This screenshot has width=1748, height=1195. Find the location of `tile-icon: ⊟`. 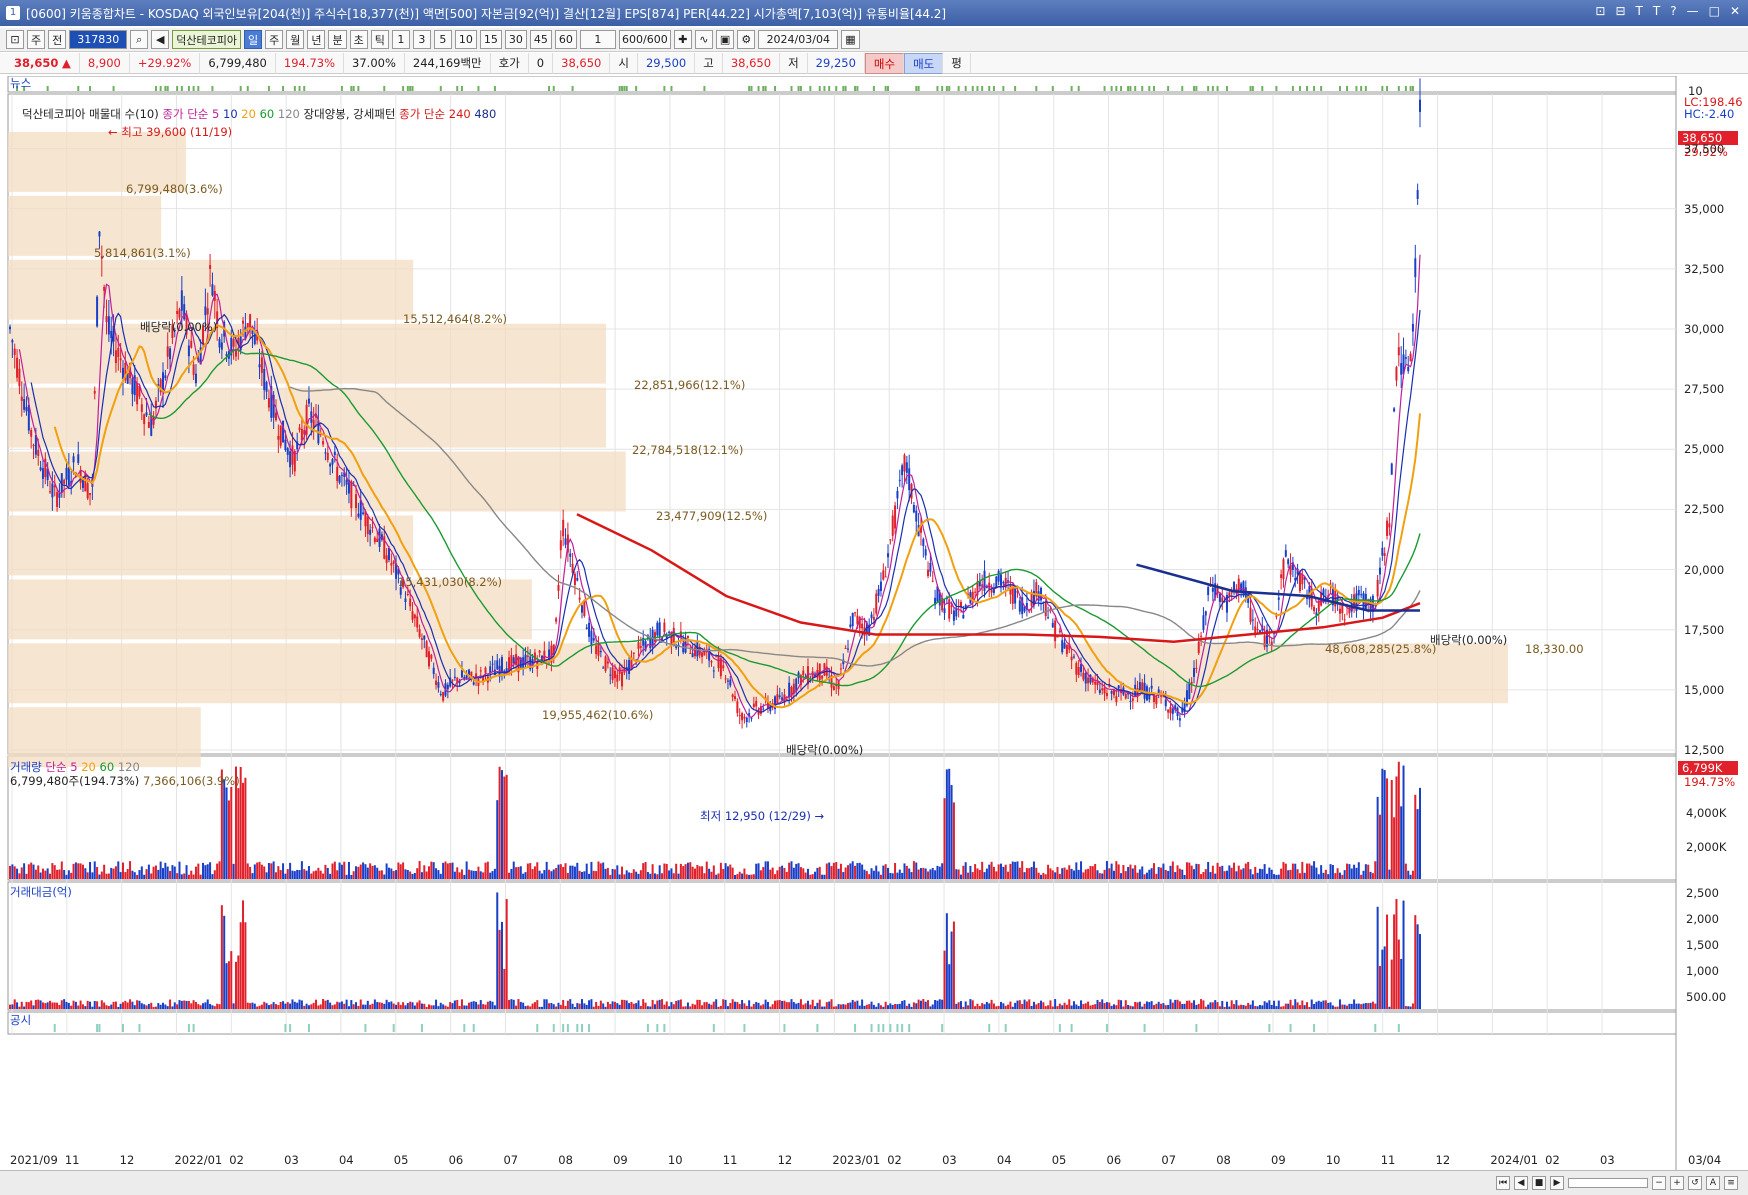

tile-icon: ⊟ is located at coordinates (1620, 11).